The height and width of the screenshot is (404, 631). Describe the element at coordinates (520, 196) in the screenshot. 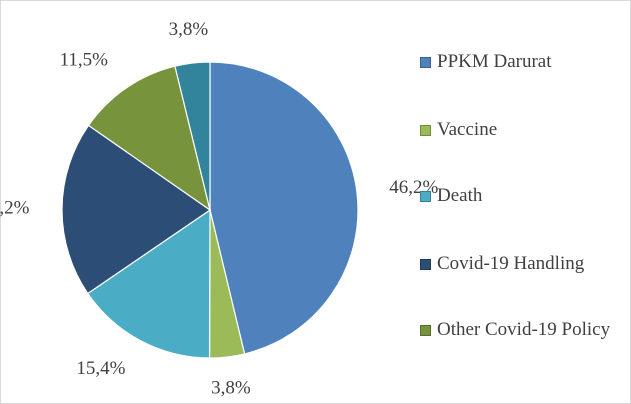

I see `legend-item: Death` at that location.